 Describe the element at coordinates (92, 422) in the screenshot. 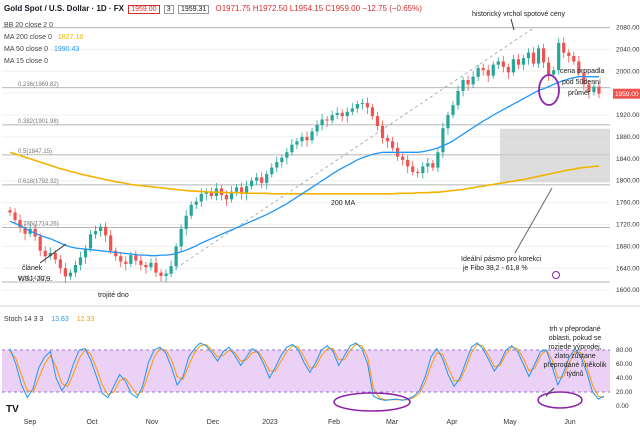

I see `x-tick-label: Oct` at that location.